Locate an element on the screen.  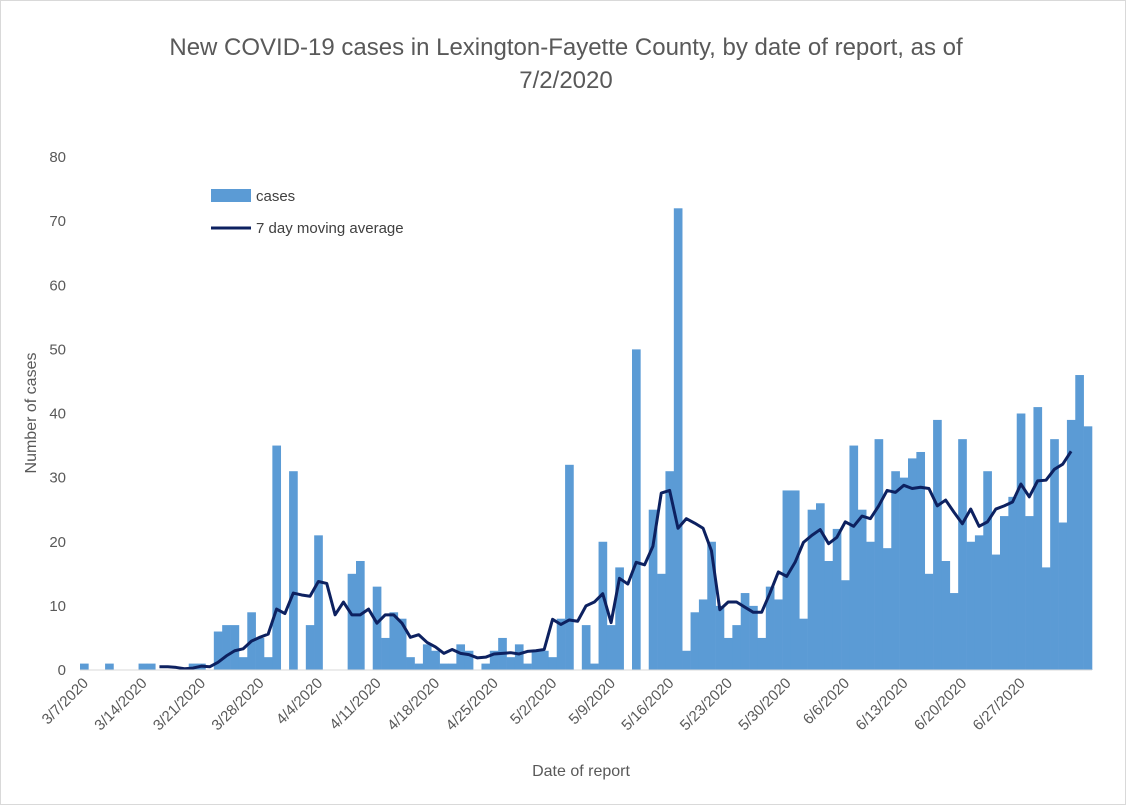
y-tick-label: 30 is located at coordinates (57, 478).